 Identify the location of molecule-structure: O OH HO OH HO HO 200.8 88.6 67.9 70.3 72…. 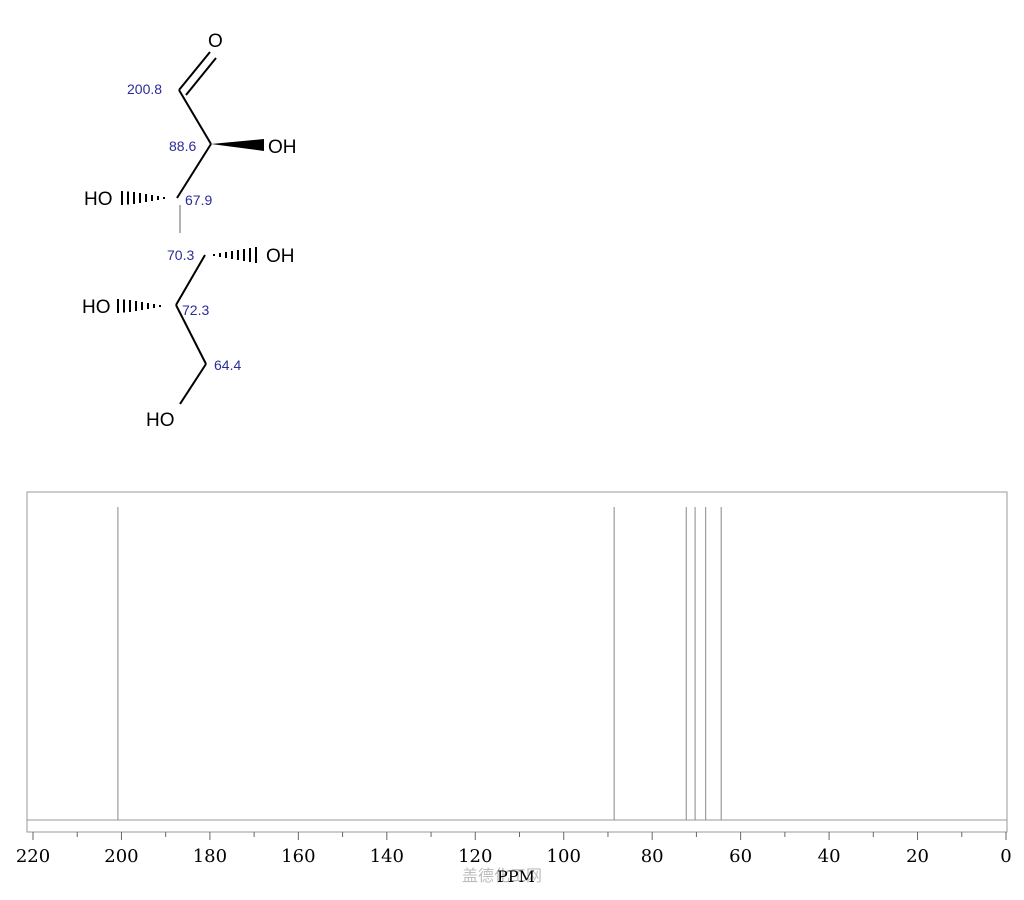
(189, 231).